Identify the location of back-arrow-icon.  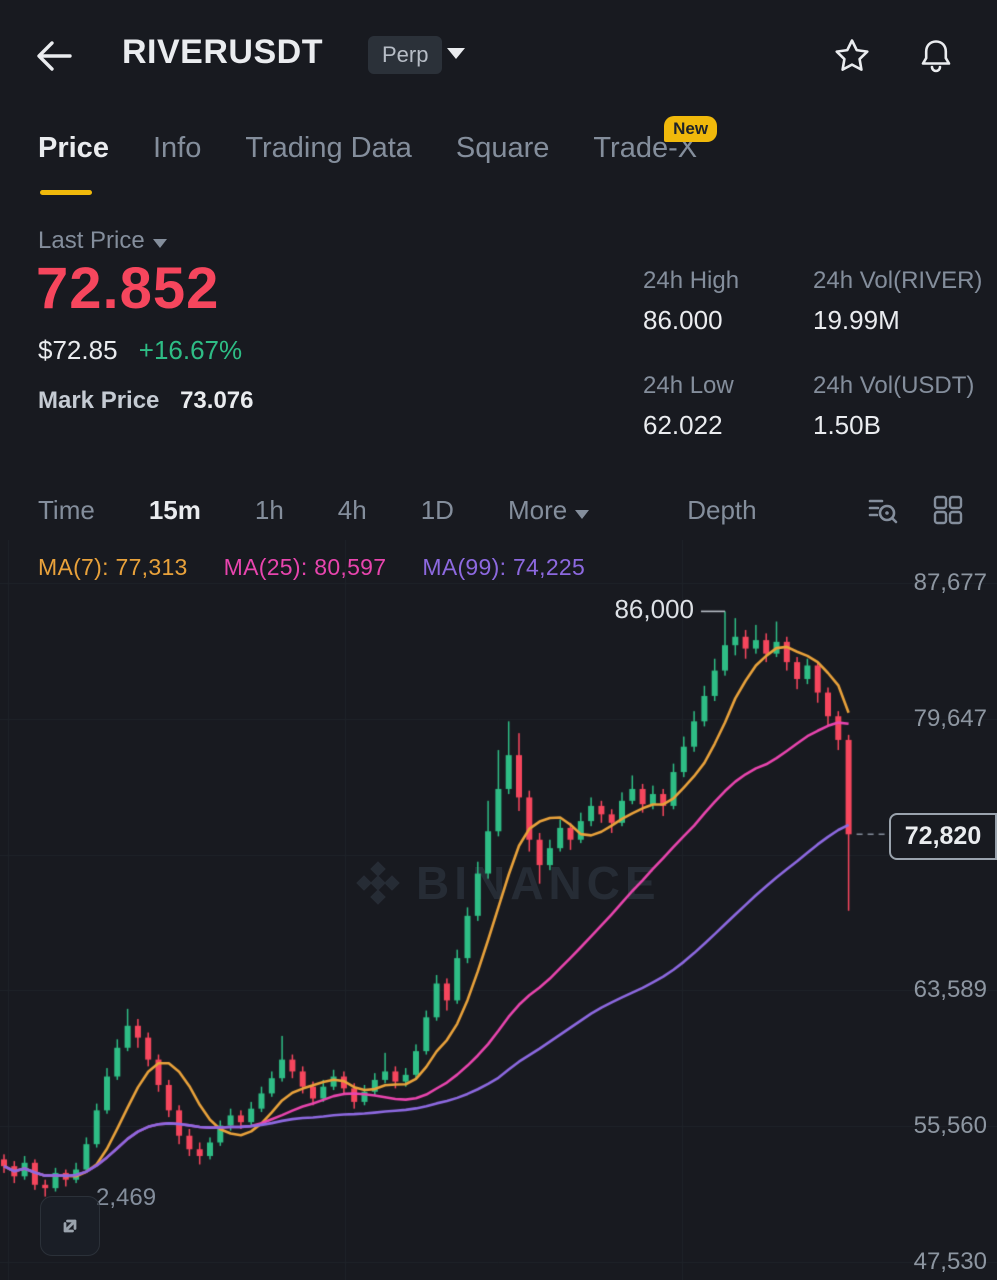
(54, 56).